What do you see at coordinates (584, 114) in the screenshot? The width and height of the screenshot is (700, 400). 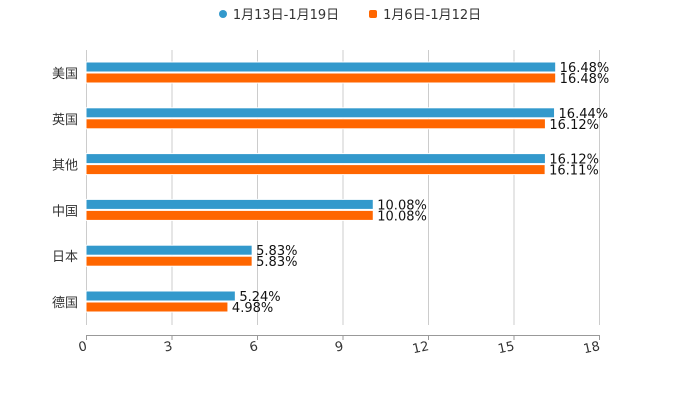 I see `data-label: 16.44%` at bounding box center [584, 114].